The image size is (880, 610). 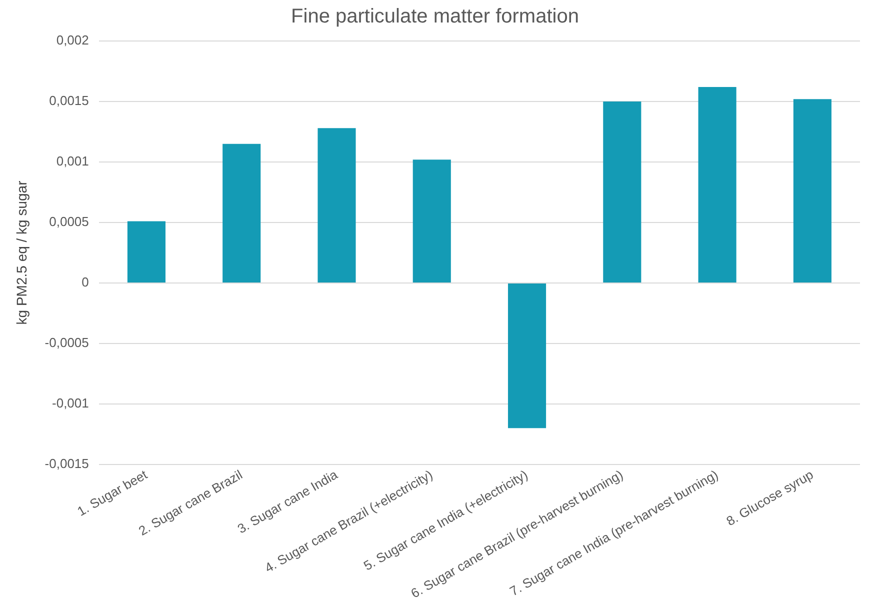 I want to click on y-tick-label: 0,001, so click(x=72, y=161).